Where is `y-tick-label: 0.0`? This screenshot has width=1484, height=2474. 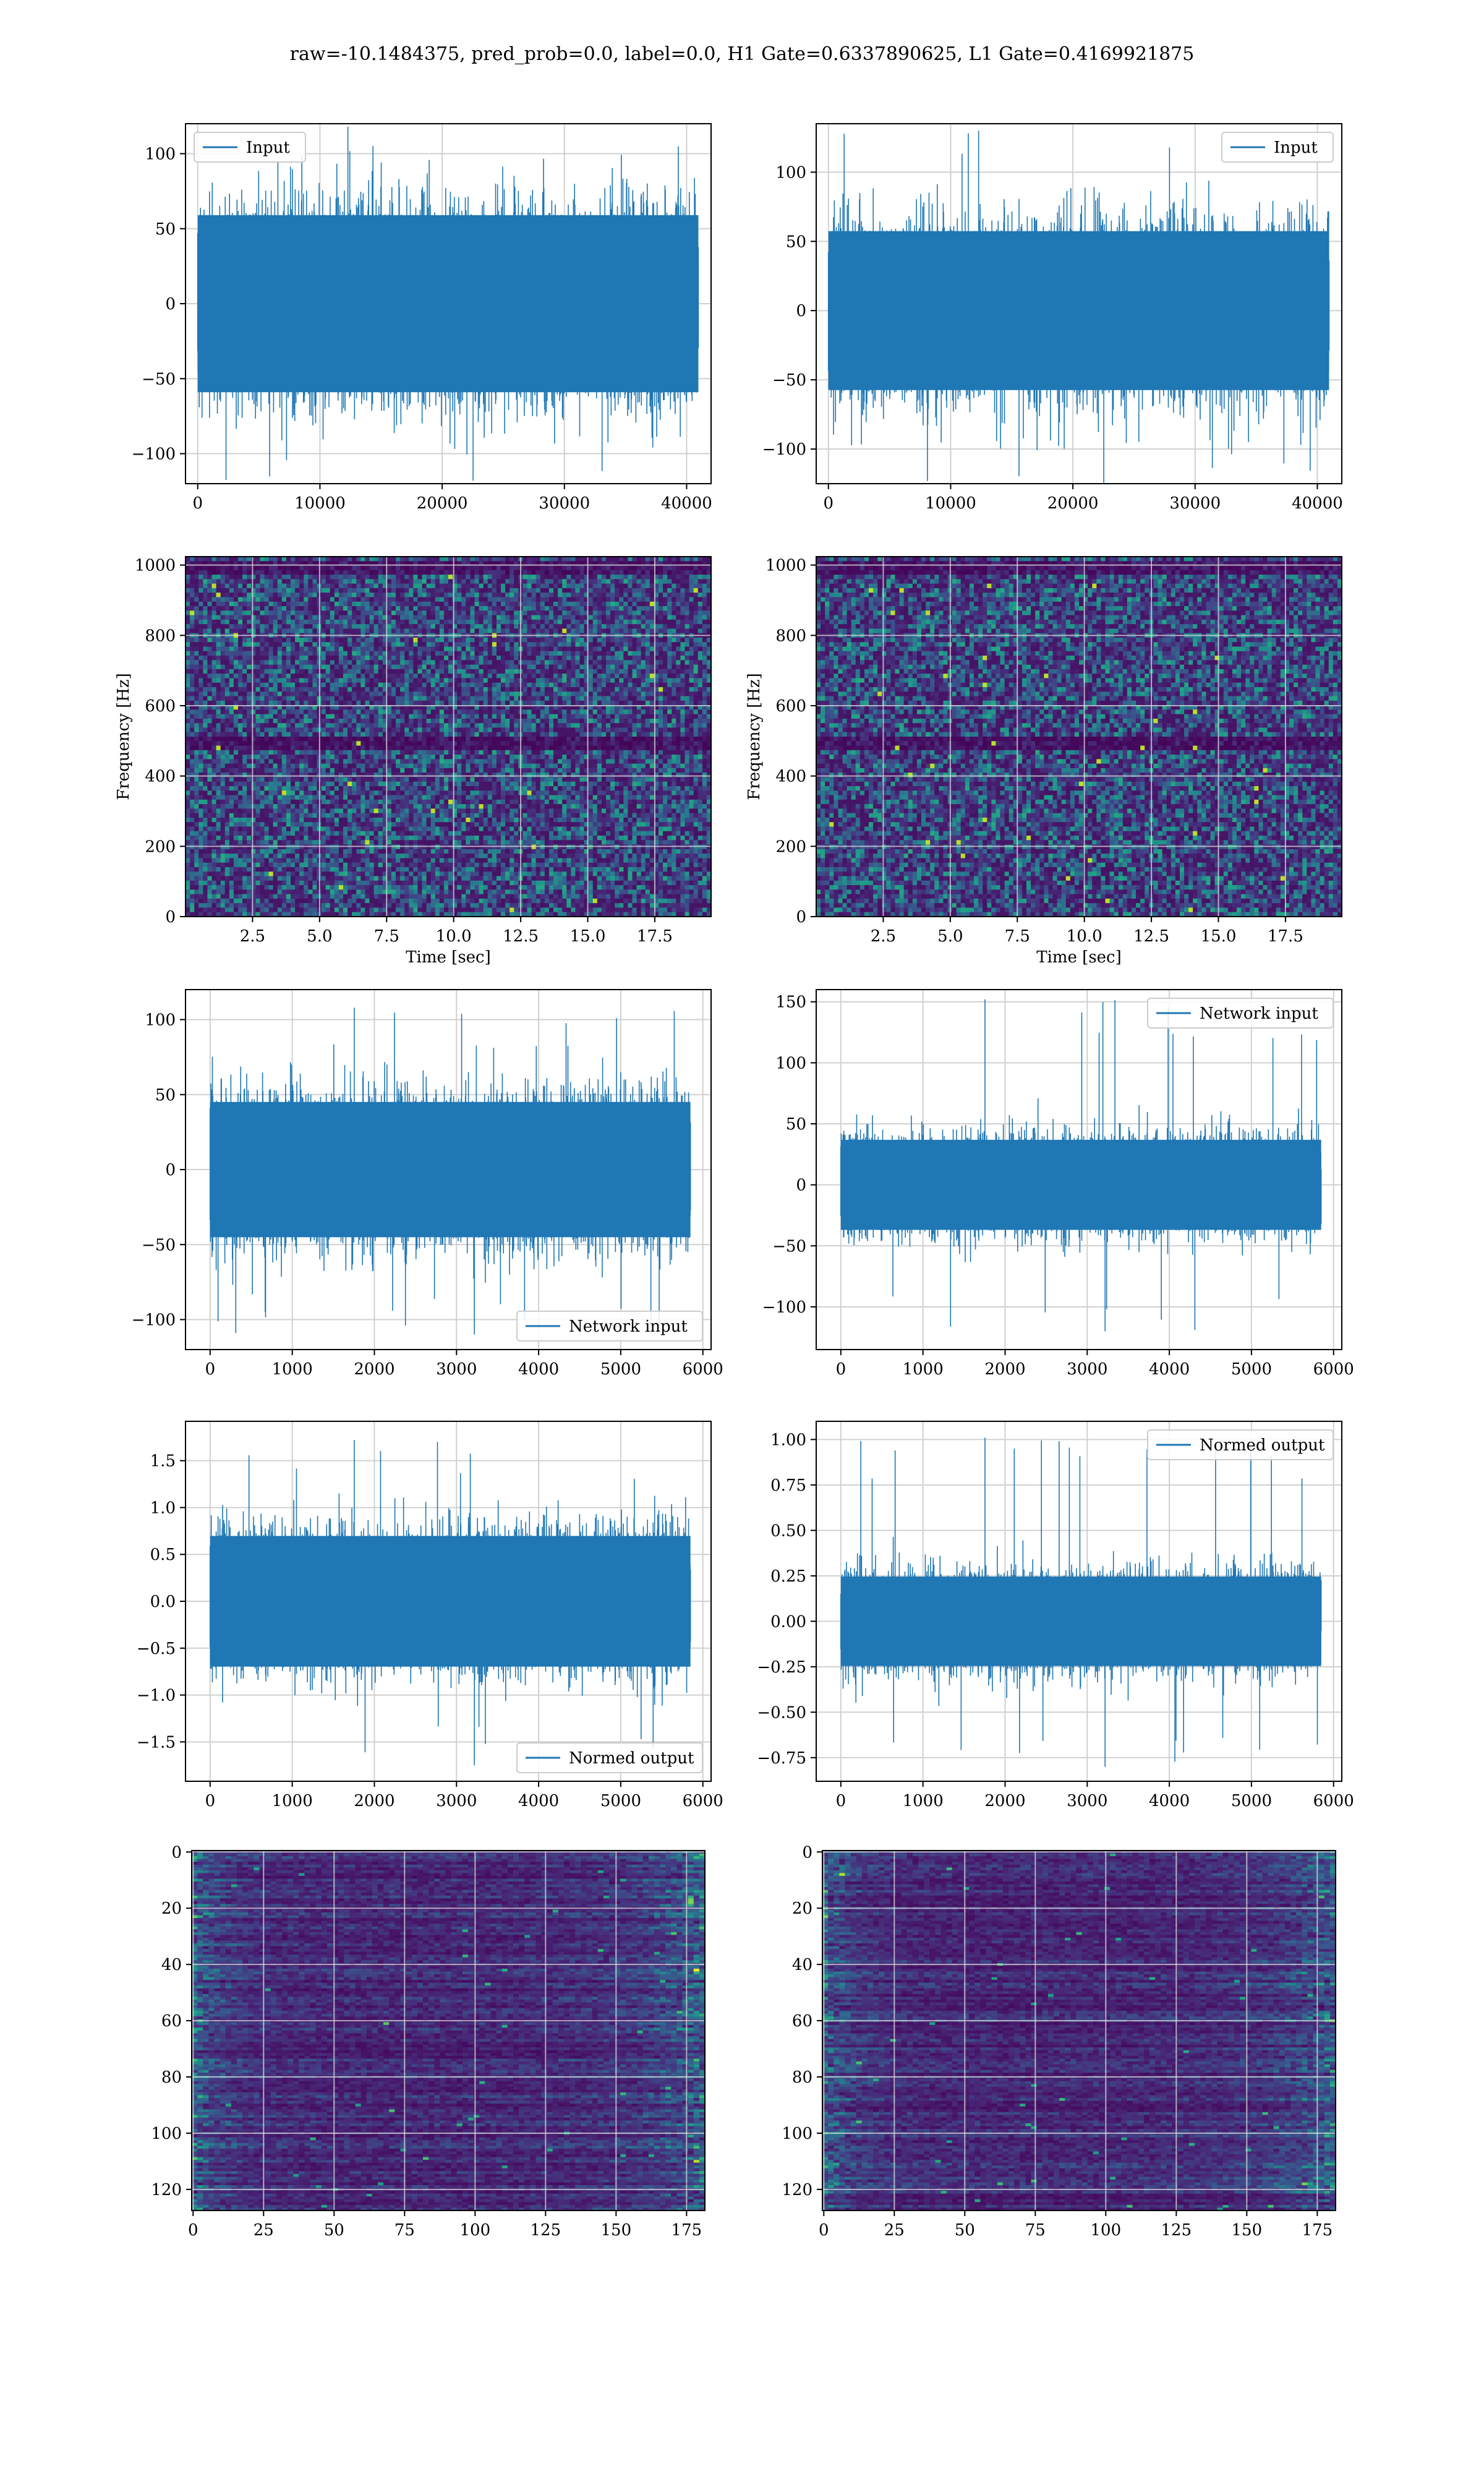
y-tick-label: 0.0 is located at coordinates (163, 1602).